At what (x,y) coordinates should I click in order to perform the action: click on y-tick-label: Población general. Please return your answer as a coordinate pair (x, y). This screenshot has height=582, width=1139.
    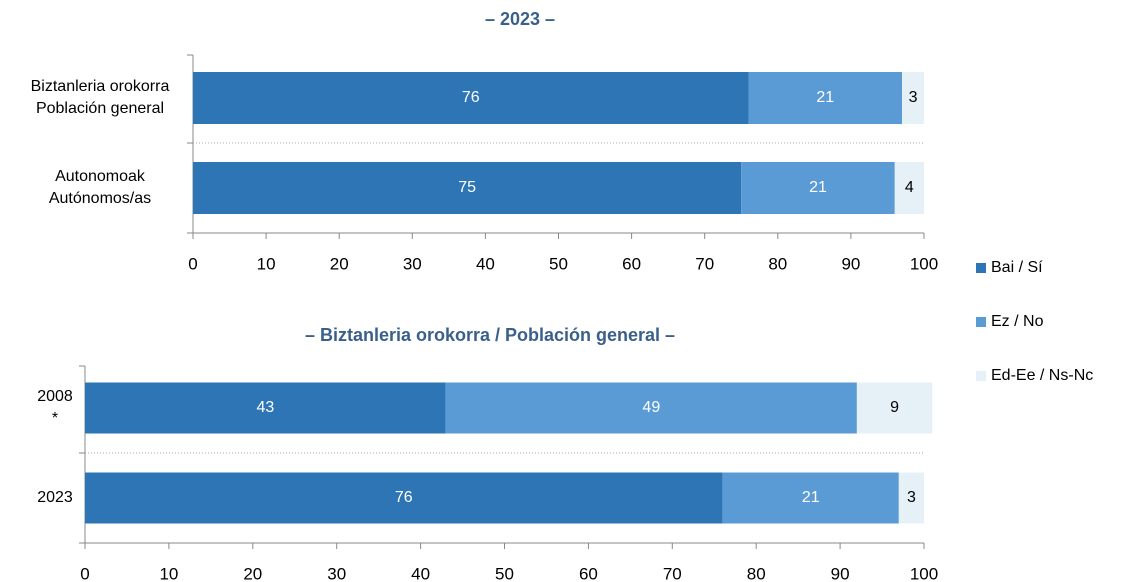
    Looking at the image, I should click on (100, 108).